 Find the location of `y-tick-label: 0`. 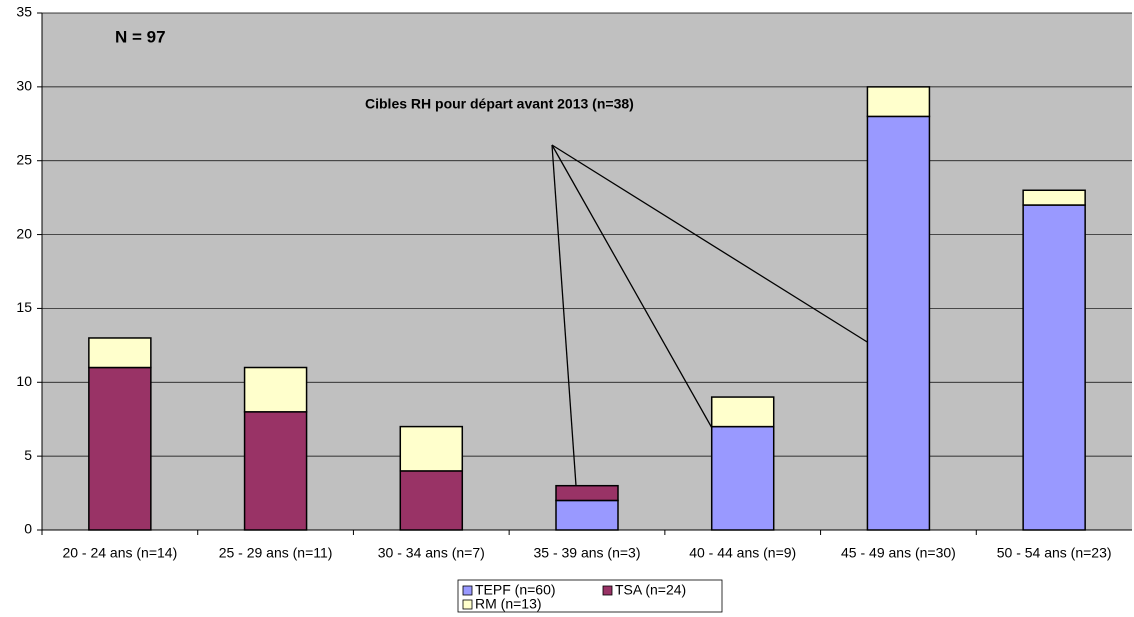

y-tick-label: 0 is located at coordinates (28, 529).